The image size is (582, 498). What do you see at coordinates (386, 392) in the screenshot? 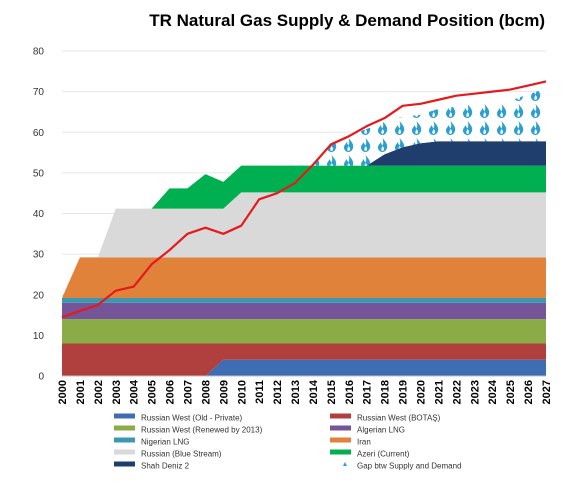
I see `x-tick-label: 2018` at bounding box center [386, 392].